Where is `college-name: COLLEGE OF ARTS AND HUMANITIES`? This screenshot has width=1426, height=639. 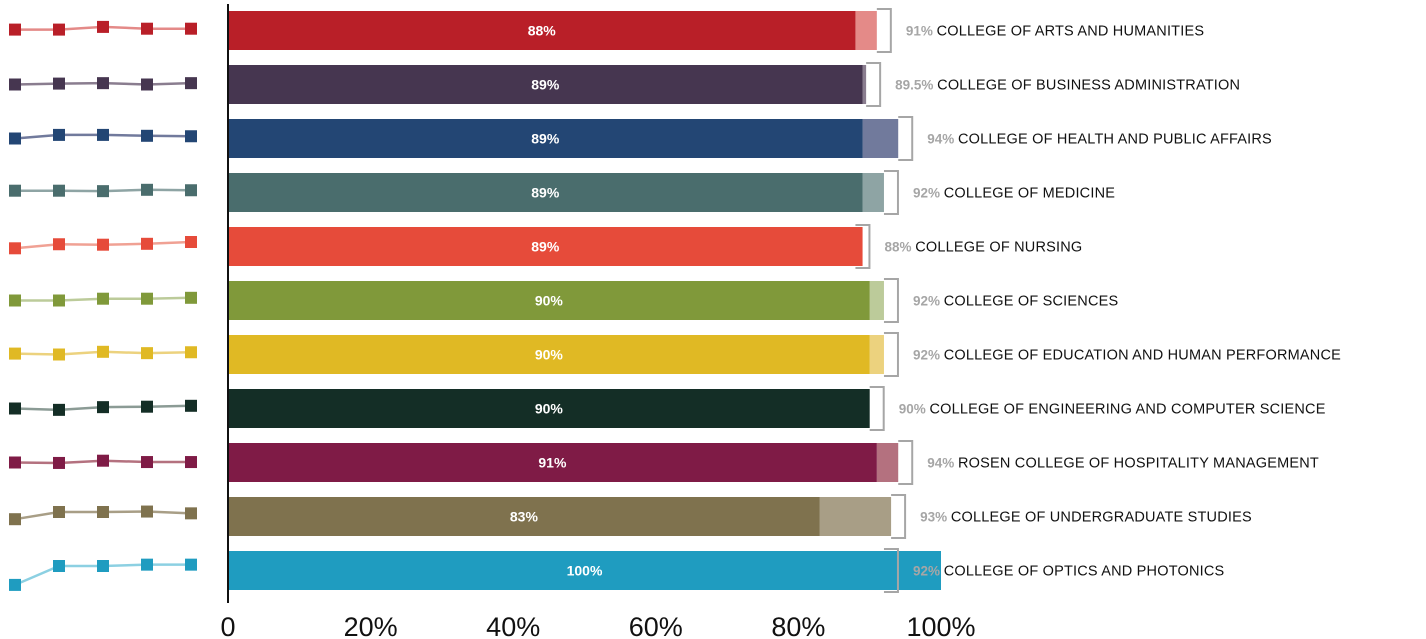
college-name: COLLEGE OF ARTS AND HUMANITIES is located at coordinates (1071, 32).